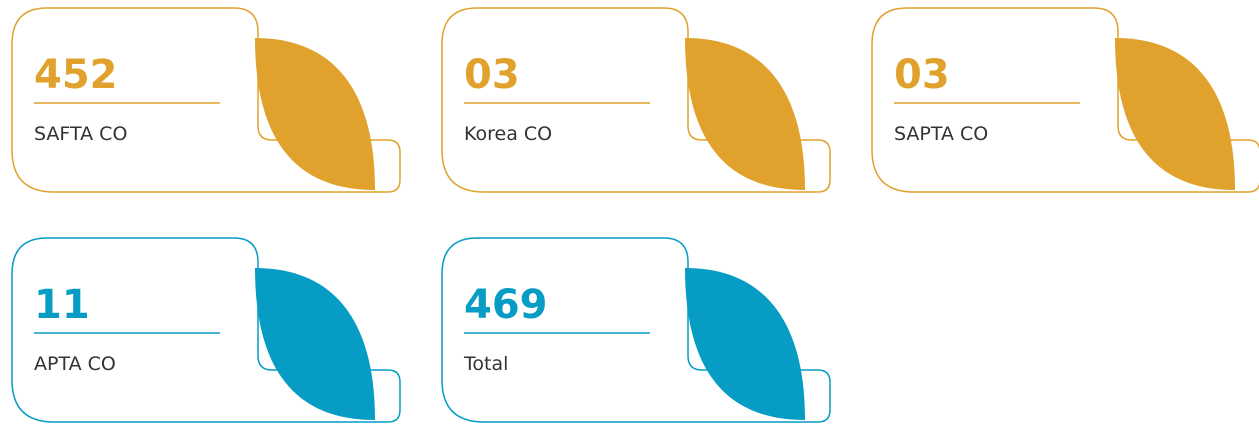 Image resolution: width=1259 pixels, height=428 pixels. I want to click on card: 469 Total, so click(636, 330).